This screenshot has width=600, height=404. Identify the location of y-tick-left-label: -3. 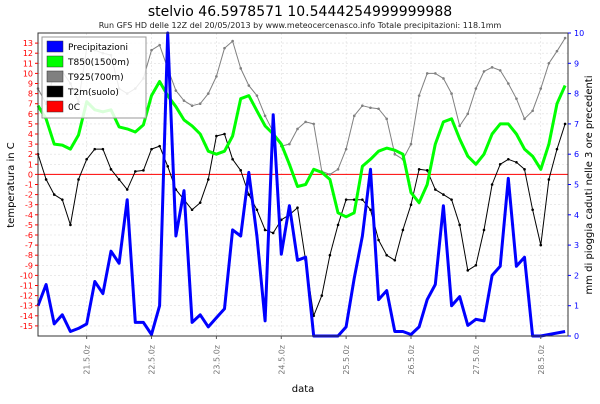
(29, 205).